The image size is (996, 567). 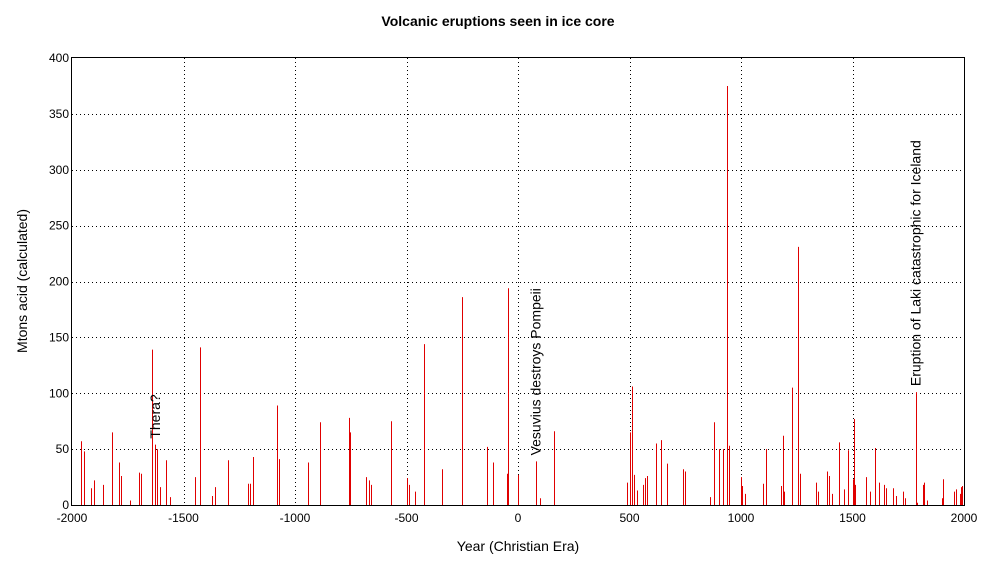 I want to click on x-tick-label: -2000, so click(x=72, y=518).